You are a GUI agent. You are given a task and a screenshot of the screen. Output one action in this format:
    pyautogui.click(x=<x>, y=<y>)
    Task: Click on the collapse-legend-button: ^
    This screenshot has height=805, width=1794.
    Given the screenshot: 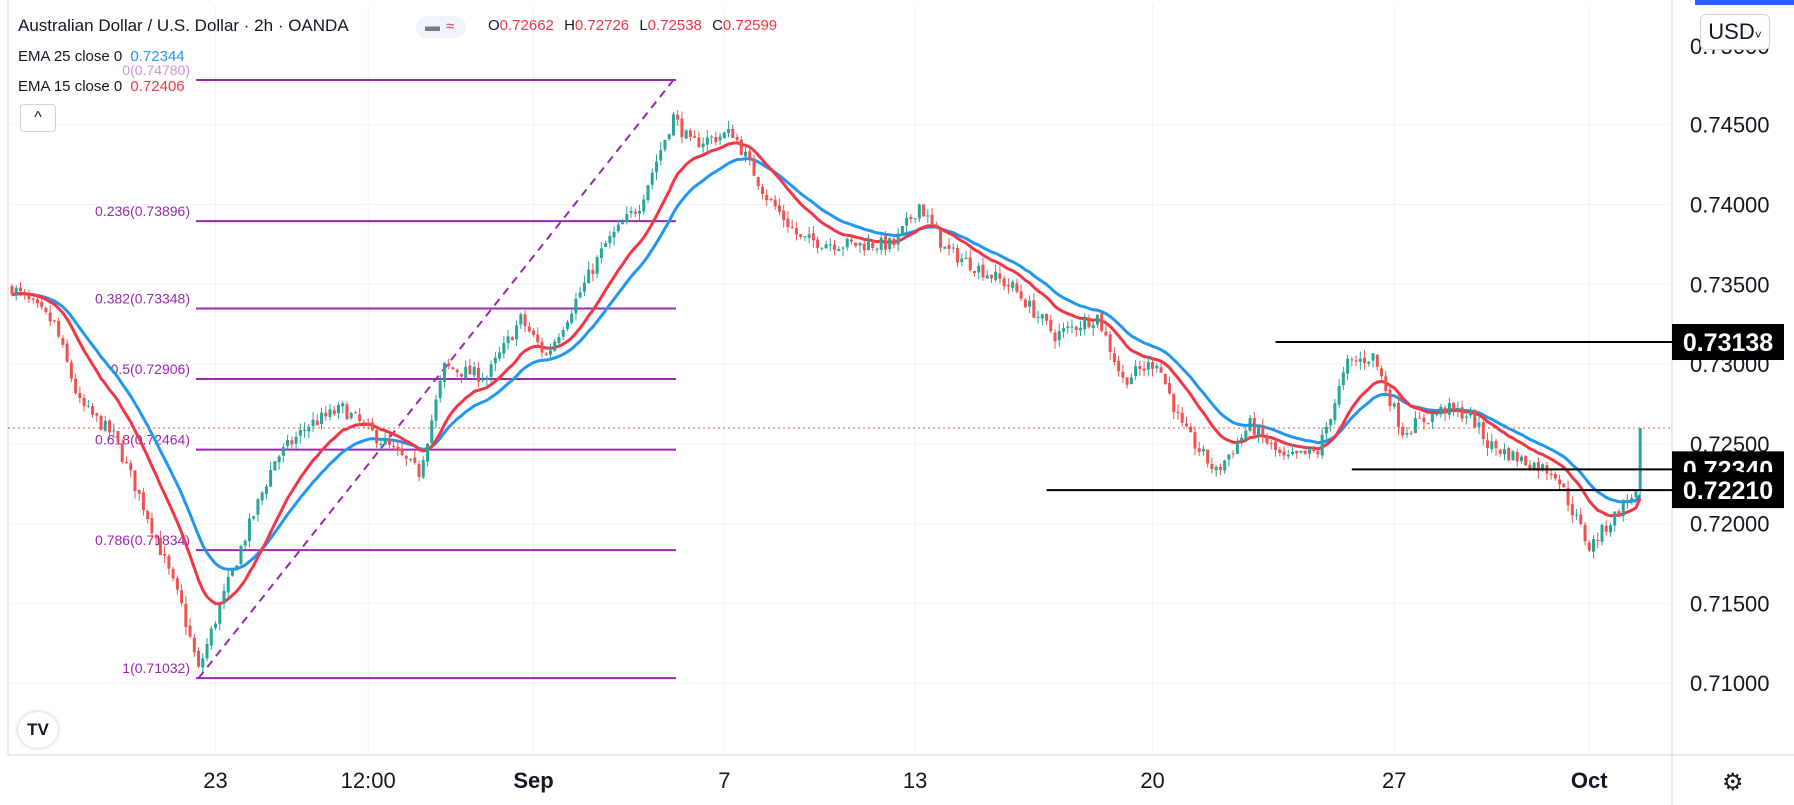 What is the action you would take?
    pyautogui.click(x=38, y=118)
    